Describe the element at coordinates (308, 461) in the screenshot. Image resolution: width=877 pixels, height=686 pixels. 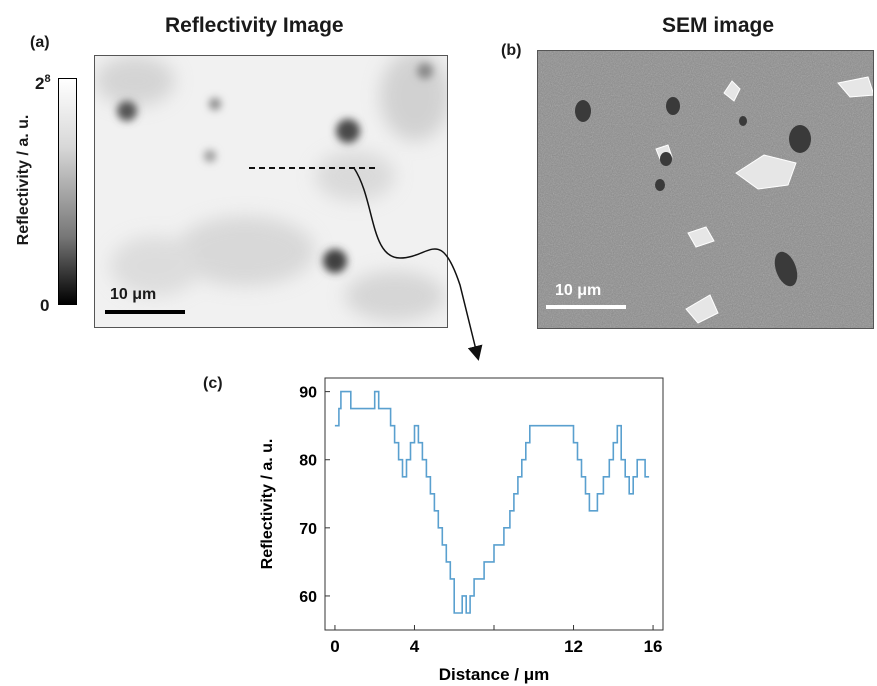
I see `y-tick-label: 80` at that location.